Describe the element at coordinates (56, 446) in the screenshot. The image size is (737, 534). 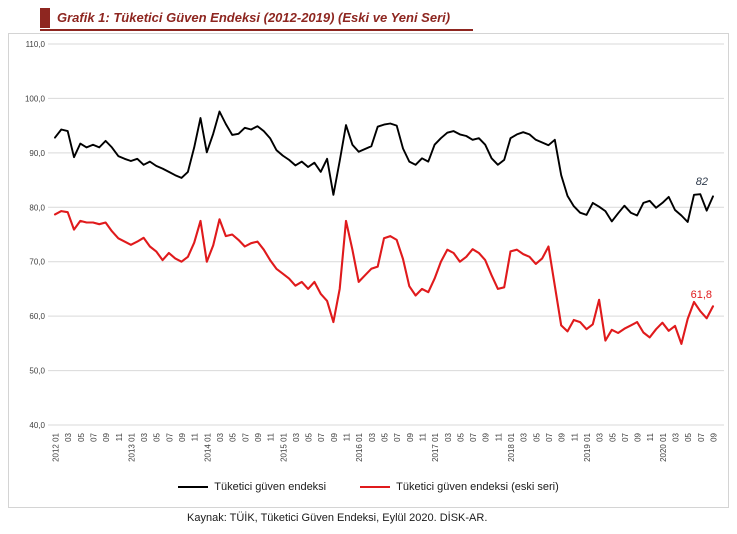
I see `x-axis-tick-label: 2012 01` at that location.